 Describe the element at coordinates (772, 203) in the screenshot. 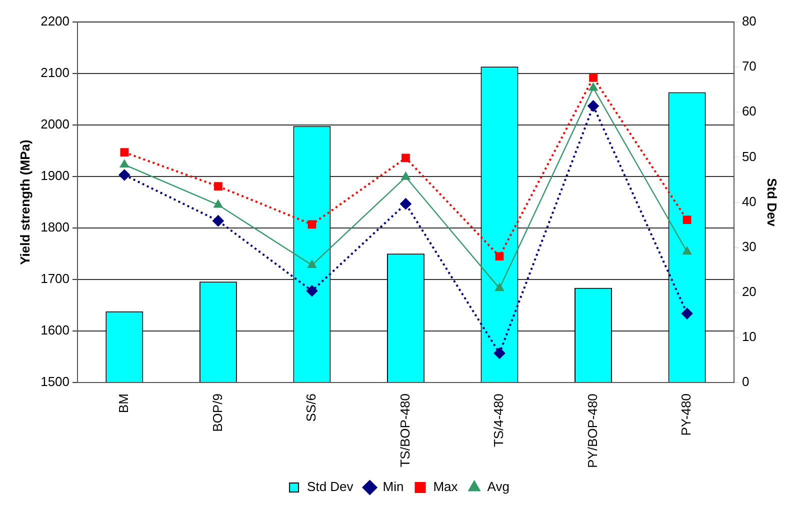

I see `y2-axis-title: Std Dev` at that location.